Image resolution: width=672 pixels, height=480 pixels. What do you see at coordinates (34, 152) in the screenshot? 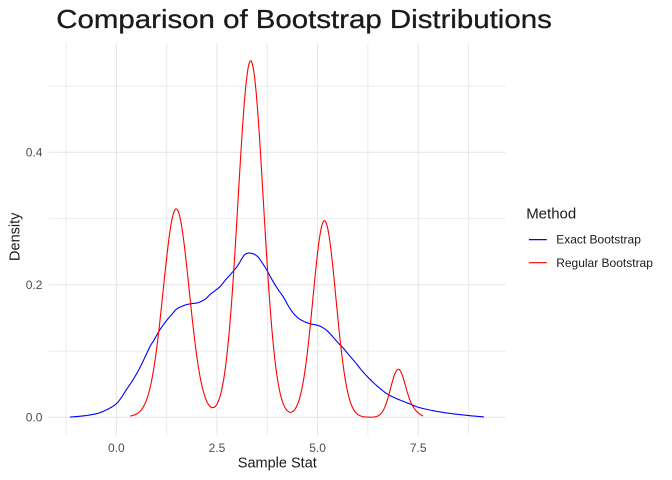
I see `svg-text: 0.4` at bounding box center [34, 152].